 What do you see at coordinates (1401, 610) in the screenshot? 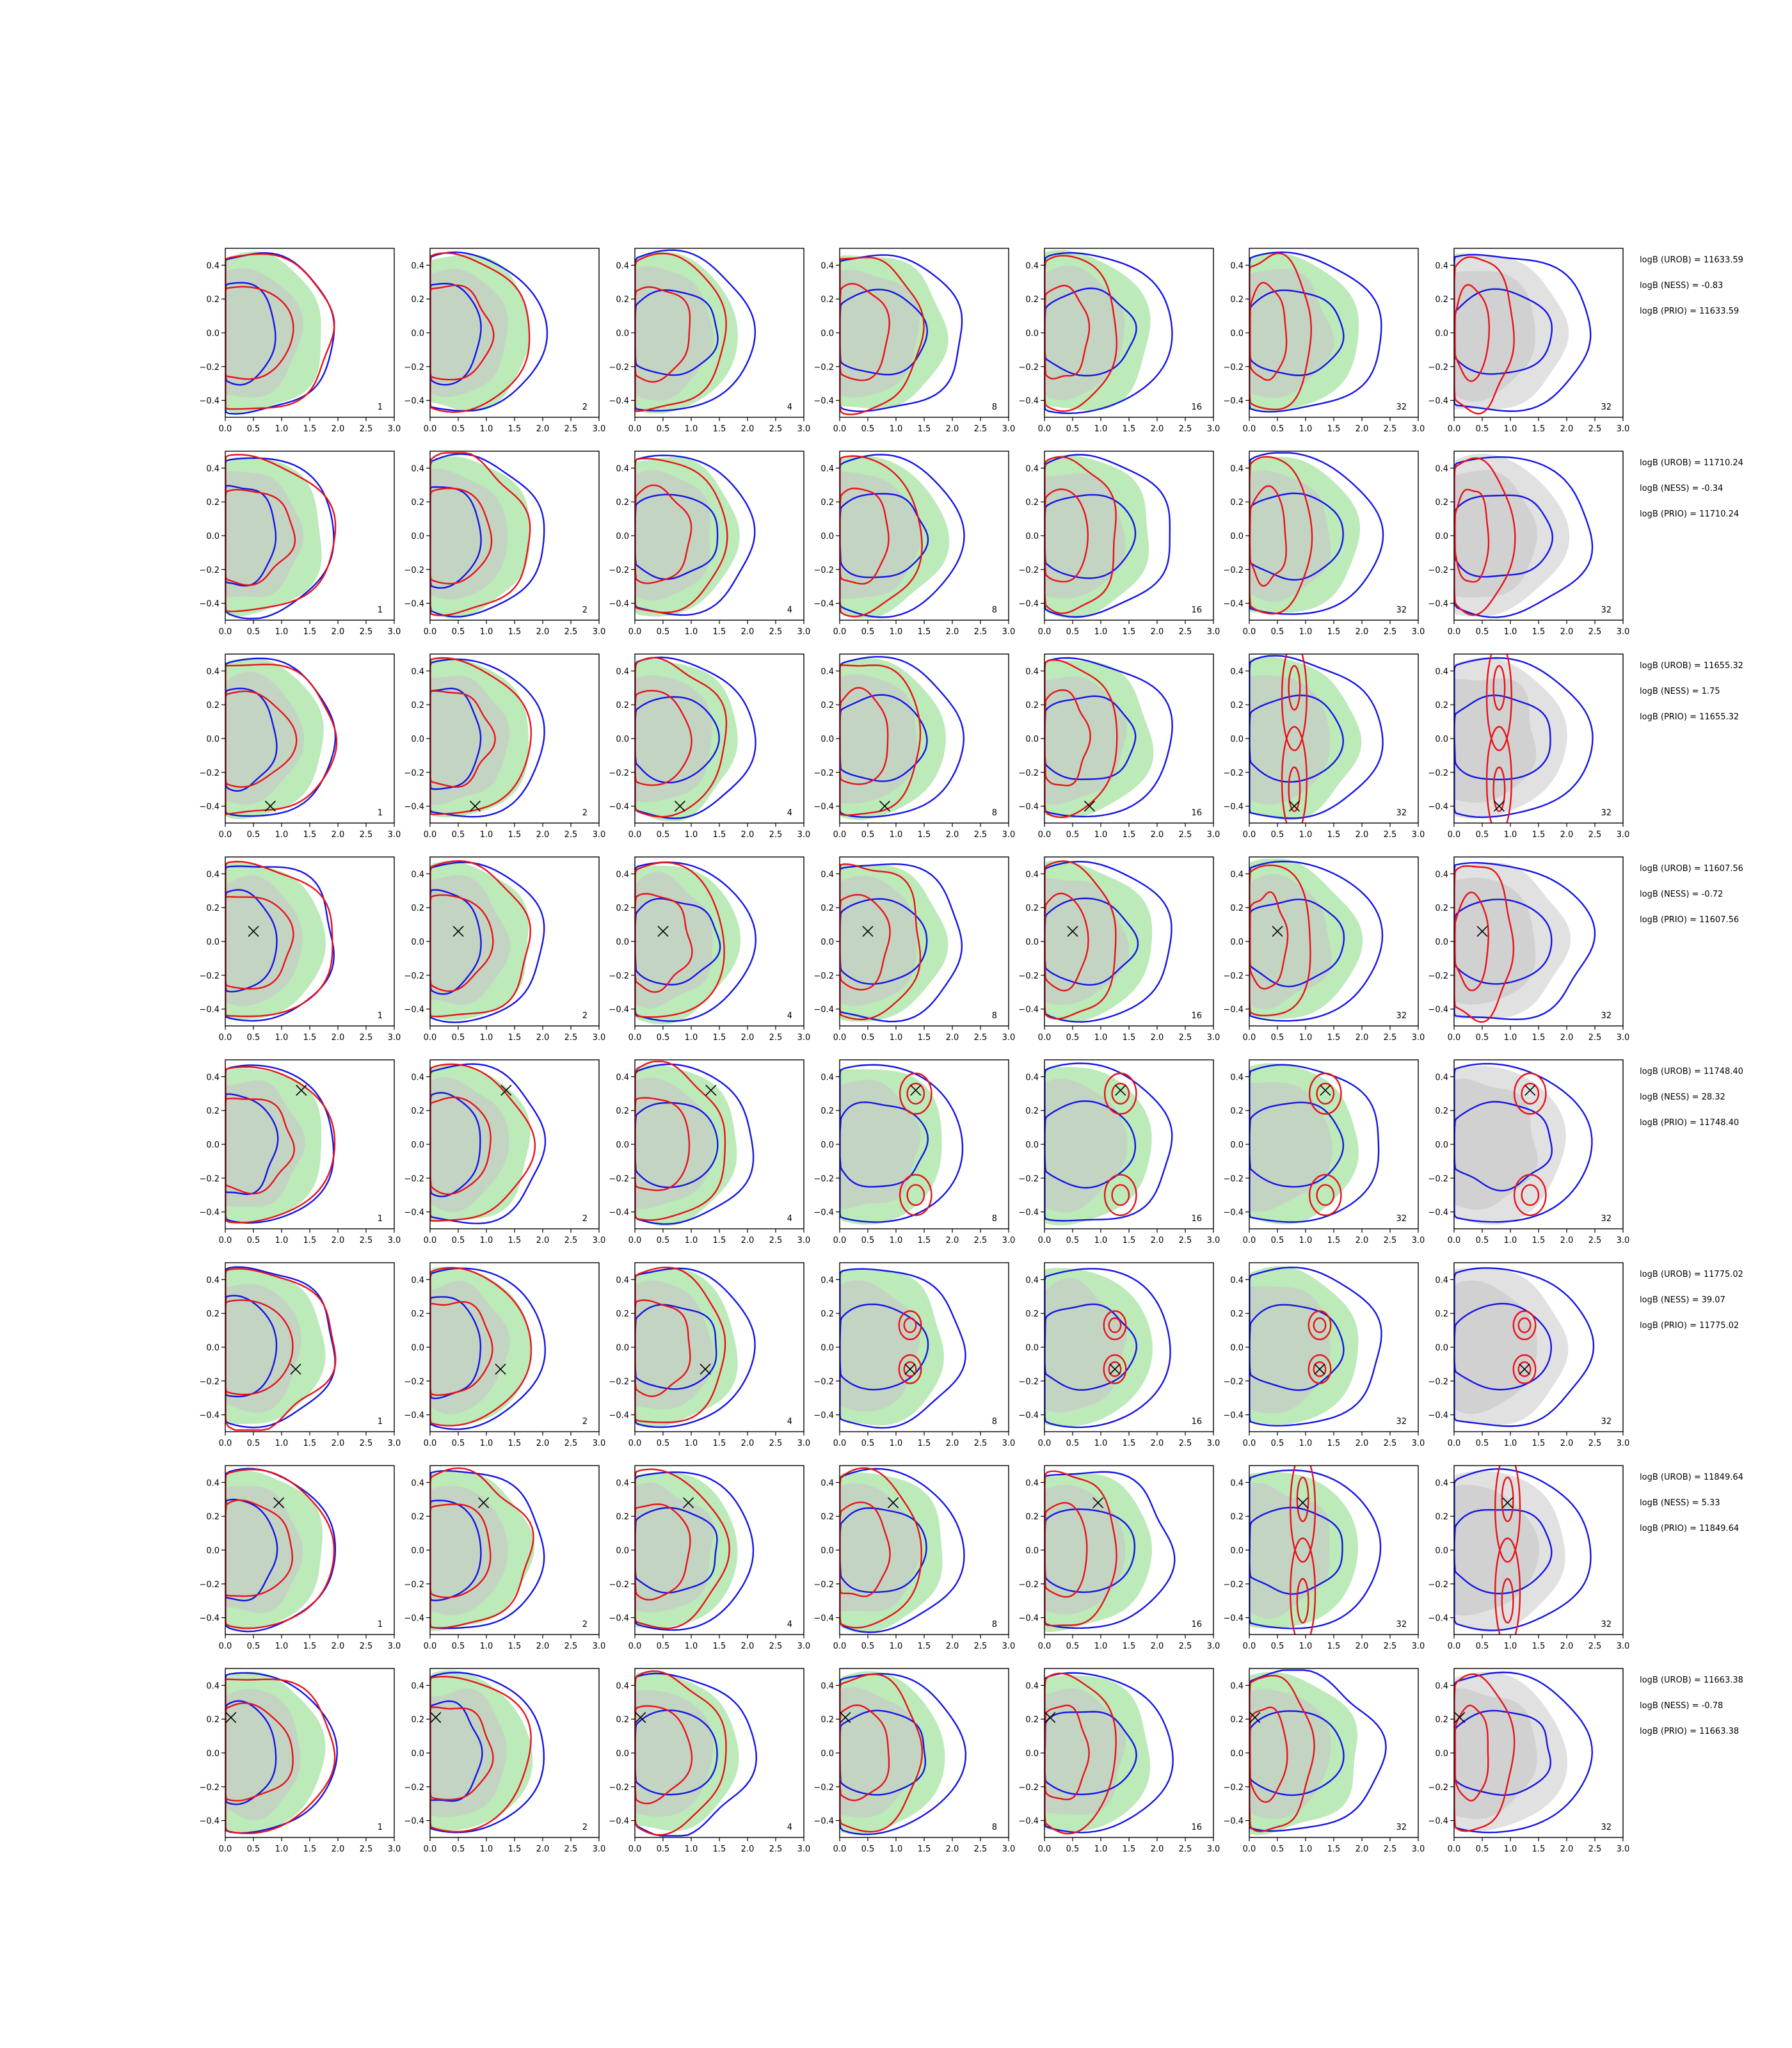
I see `panel-label: 32` at bounding box center [1401, 610].